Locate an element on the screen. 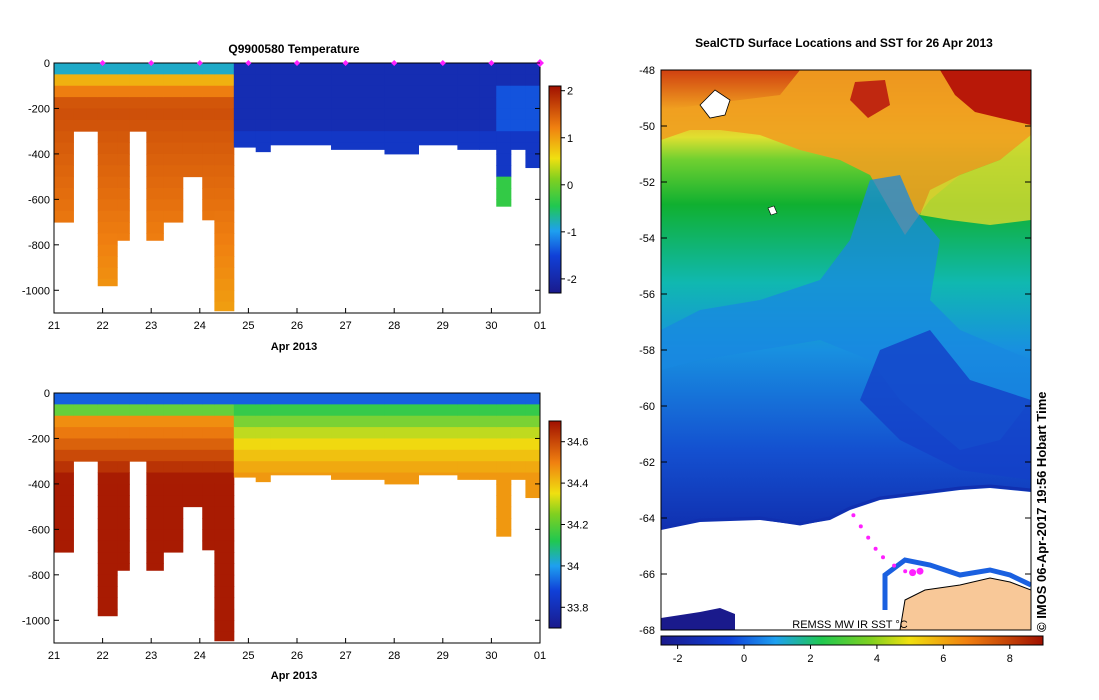 The image size is (1099, 700). sst-yellow-band is located at coordinates (975, 180).